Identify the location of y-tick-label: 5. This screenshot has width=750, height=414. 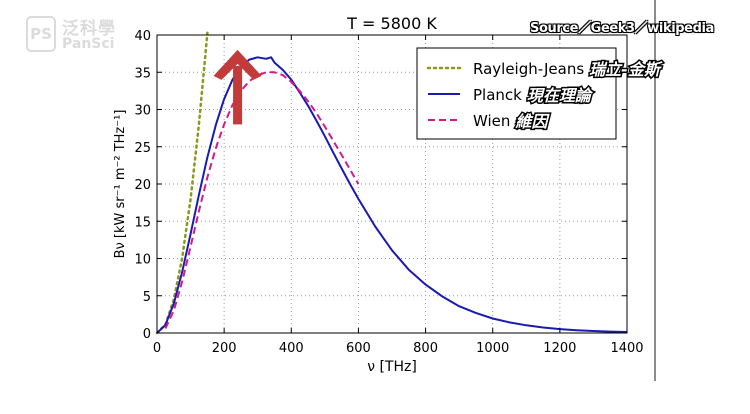
(147, 297).